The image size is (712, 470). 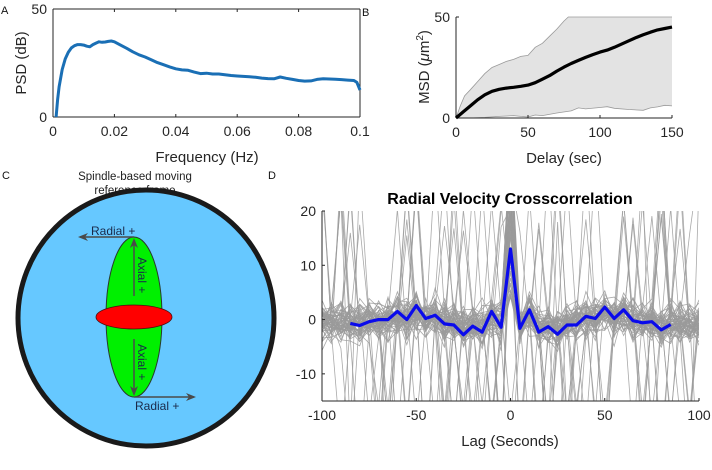 What do you see at coordinates (308, 211) in the screenshot?
I see `crosscorr-y-tick-label: 20` at bounding box center [308, 211].